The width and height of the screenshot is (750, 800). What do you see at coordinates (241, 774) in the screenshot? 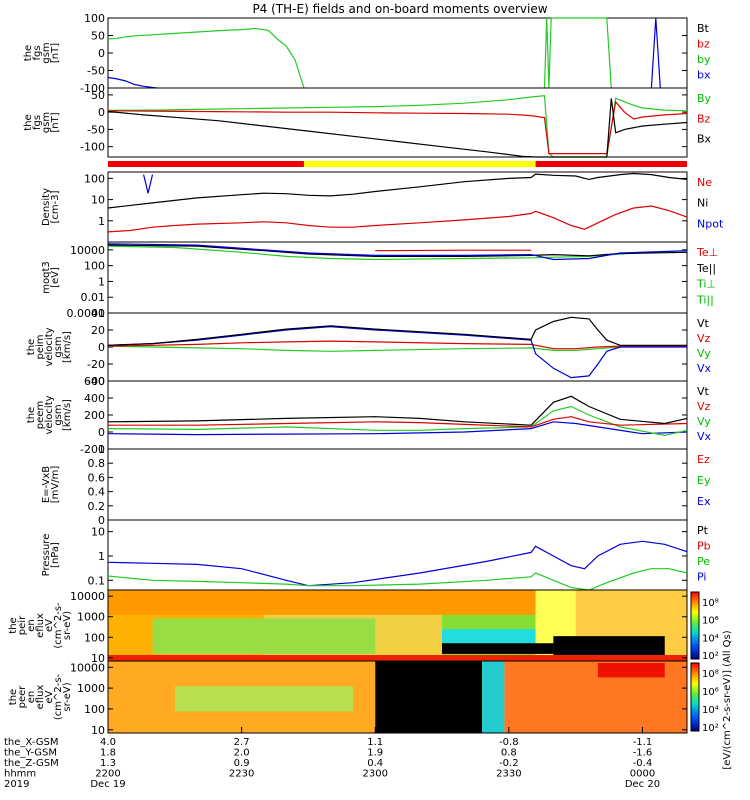
I see `x-axis-value: 2230` at bounding box center [241, 774].